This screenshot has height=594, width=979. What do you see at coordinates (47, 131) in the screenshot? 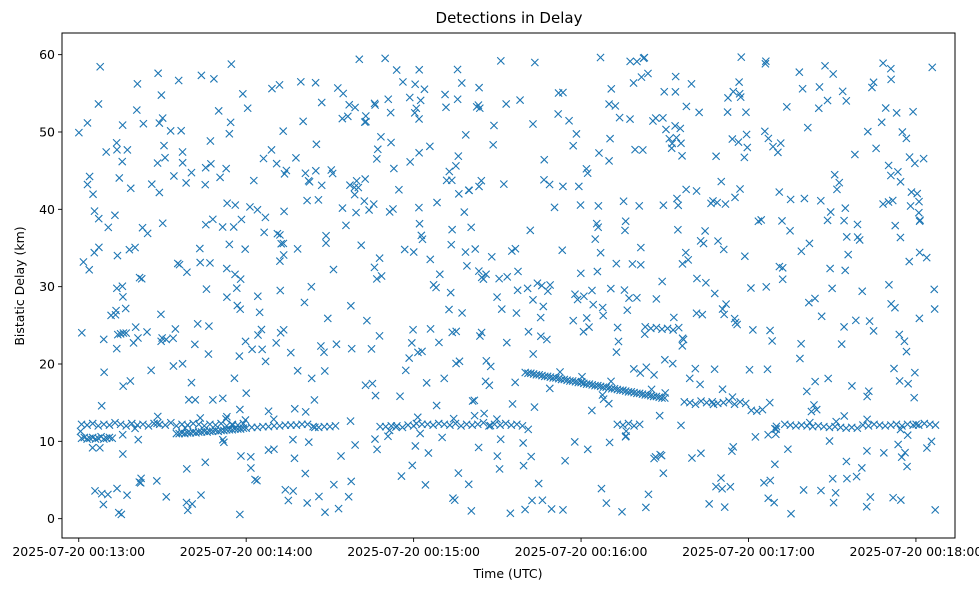
I see `y-tick-label: 50` at bounding box center [47, 131].